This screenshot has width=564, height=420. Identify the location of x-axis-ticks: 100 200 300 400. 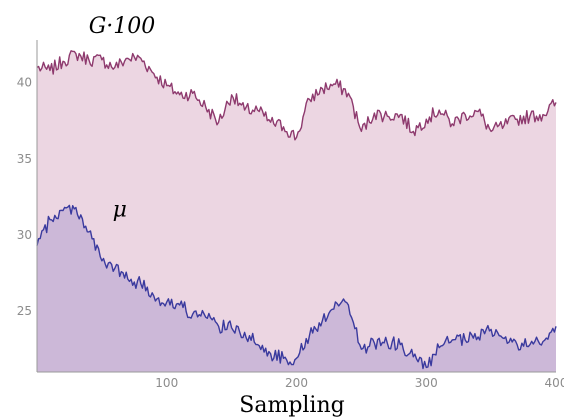
(359, 383).